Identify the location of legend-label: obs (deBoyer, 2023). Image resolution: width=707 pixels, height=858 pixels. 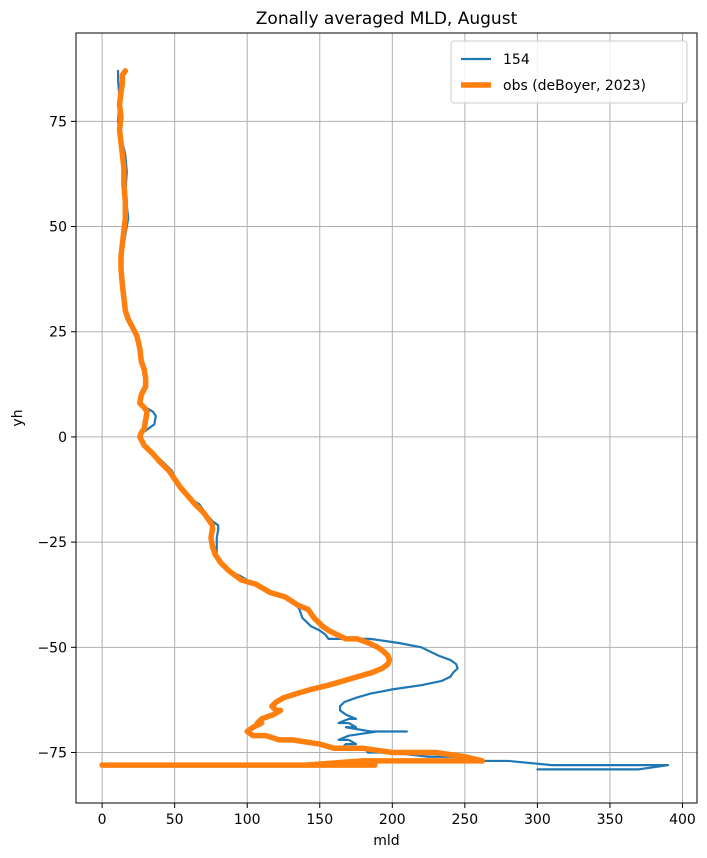
(574, 86).